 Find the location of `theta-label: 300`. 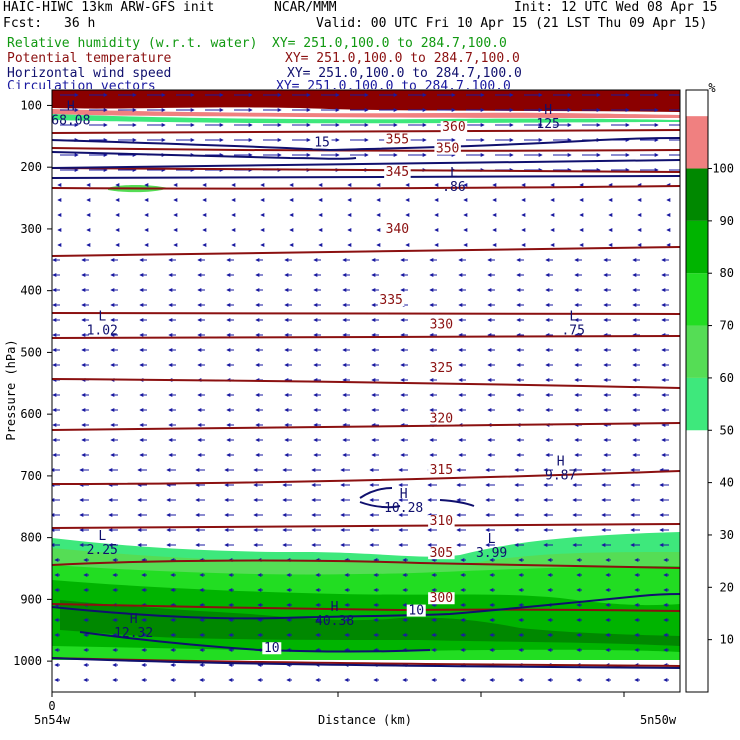

theta-label: 300 is located at coordinates (441, 598).